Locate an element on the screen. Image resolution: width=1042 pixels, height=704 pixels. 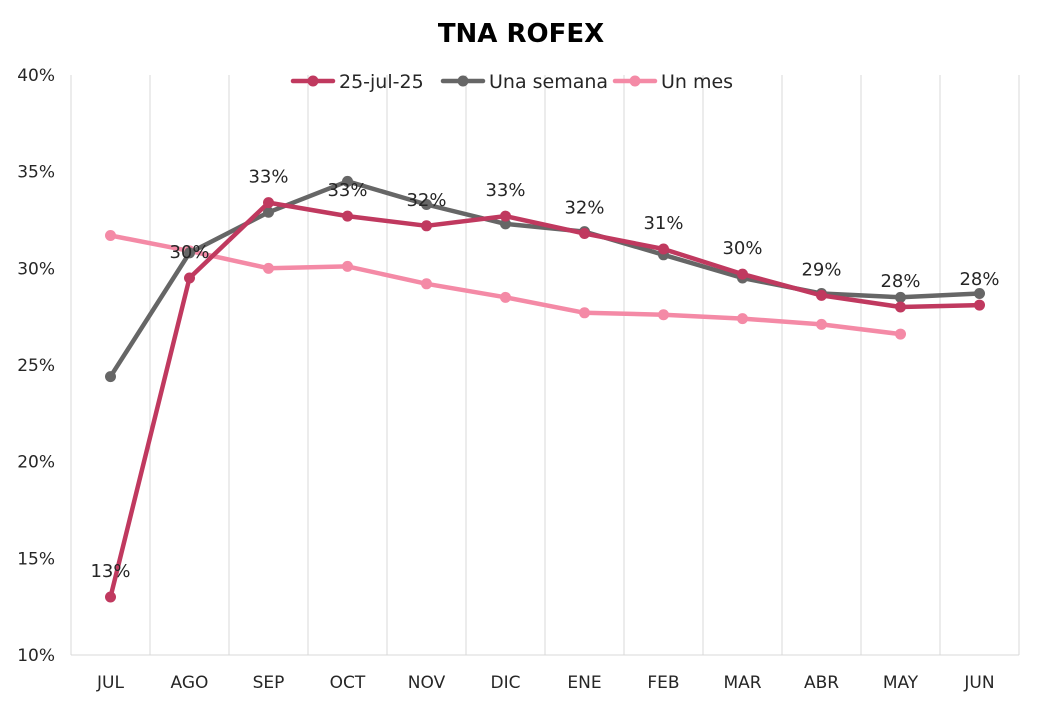
legend-item: Una semana is located at coordinates (524, 82).